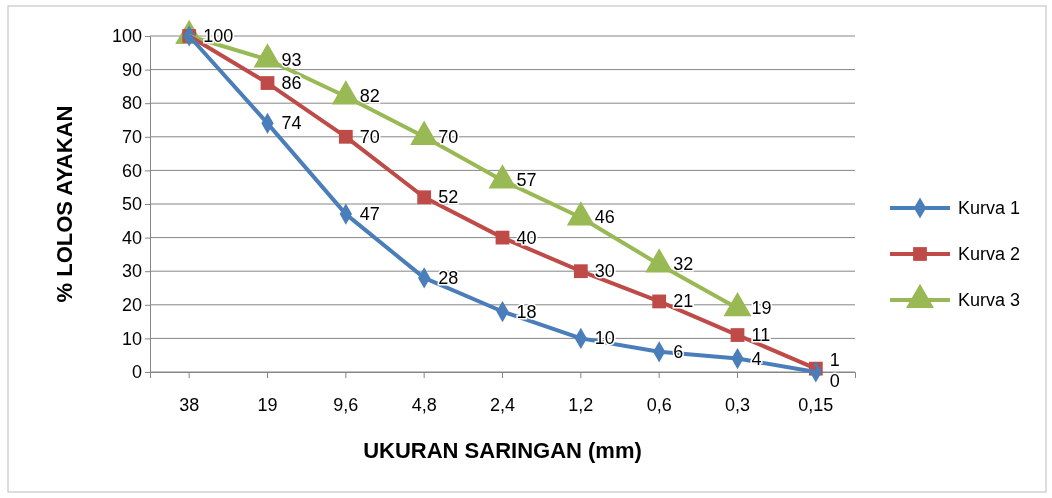 Image resolution: width=1052 pixels, height=498 pixels. I want to click on y-tick-label: 50, so click(131, 204).